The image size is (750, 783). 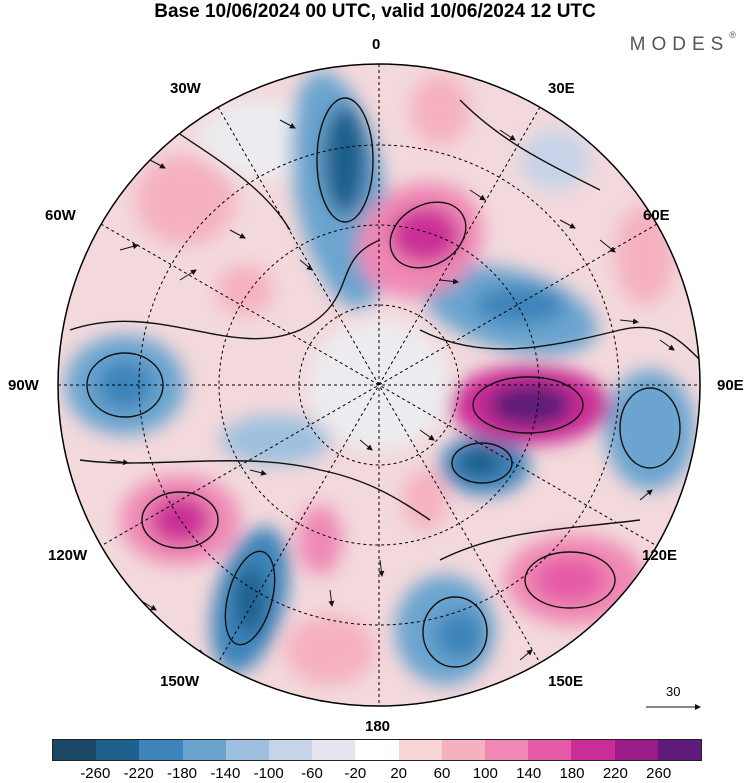 I want to click on colorbar-tick-label: 260, so click(x=659, y=773).